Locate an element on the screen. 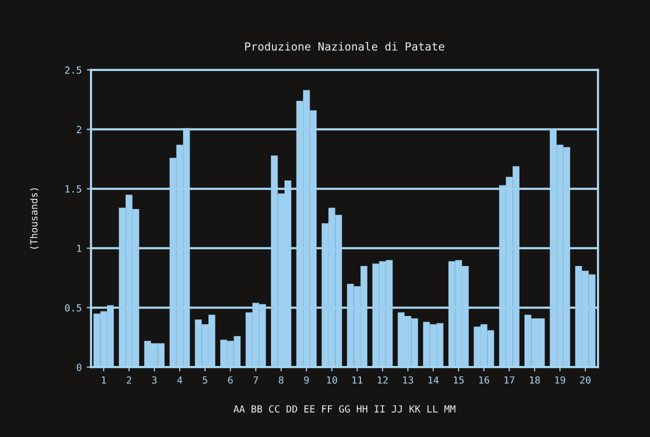 The image size is (650, 437). x-tick-label: 12 is located at coordinates (383, 380).